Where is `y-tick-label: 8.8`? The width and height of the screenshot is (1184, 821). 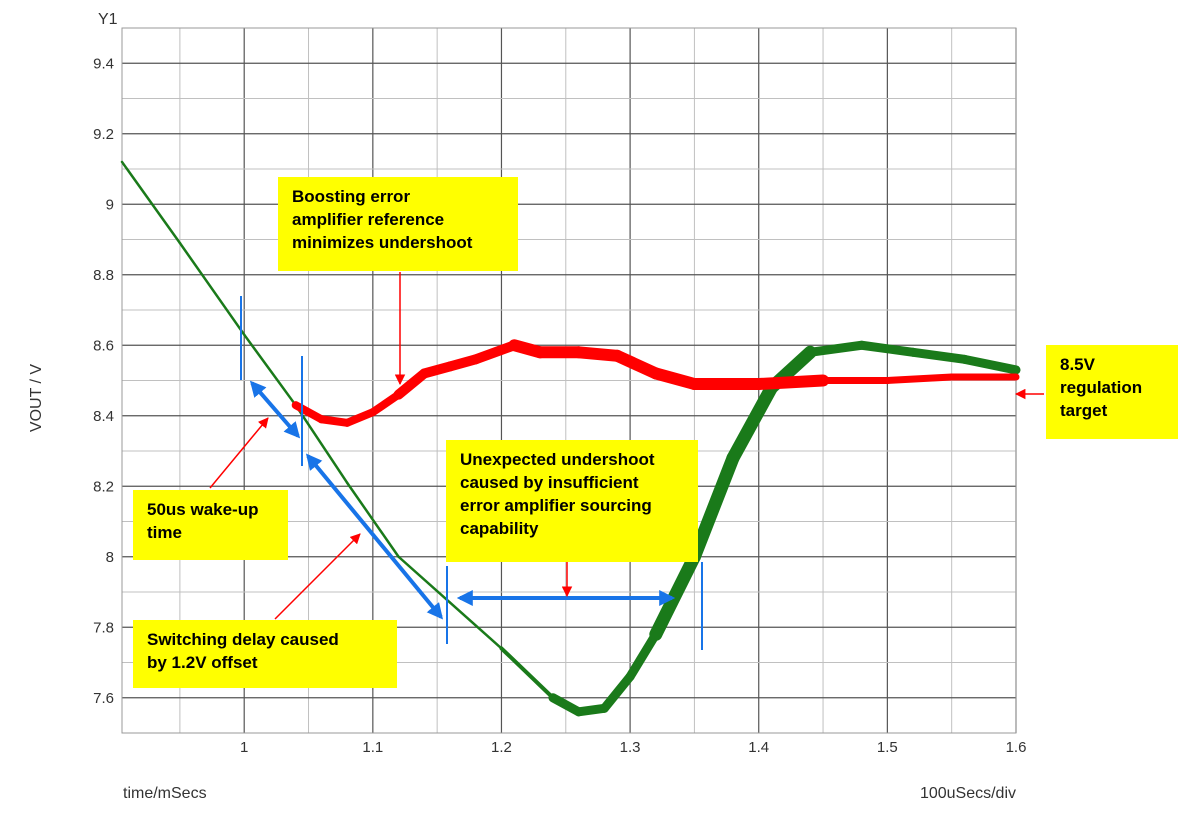 y-tick-label: 8.8 is located at coordinates (103, 275).